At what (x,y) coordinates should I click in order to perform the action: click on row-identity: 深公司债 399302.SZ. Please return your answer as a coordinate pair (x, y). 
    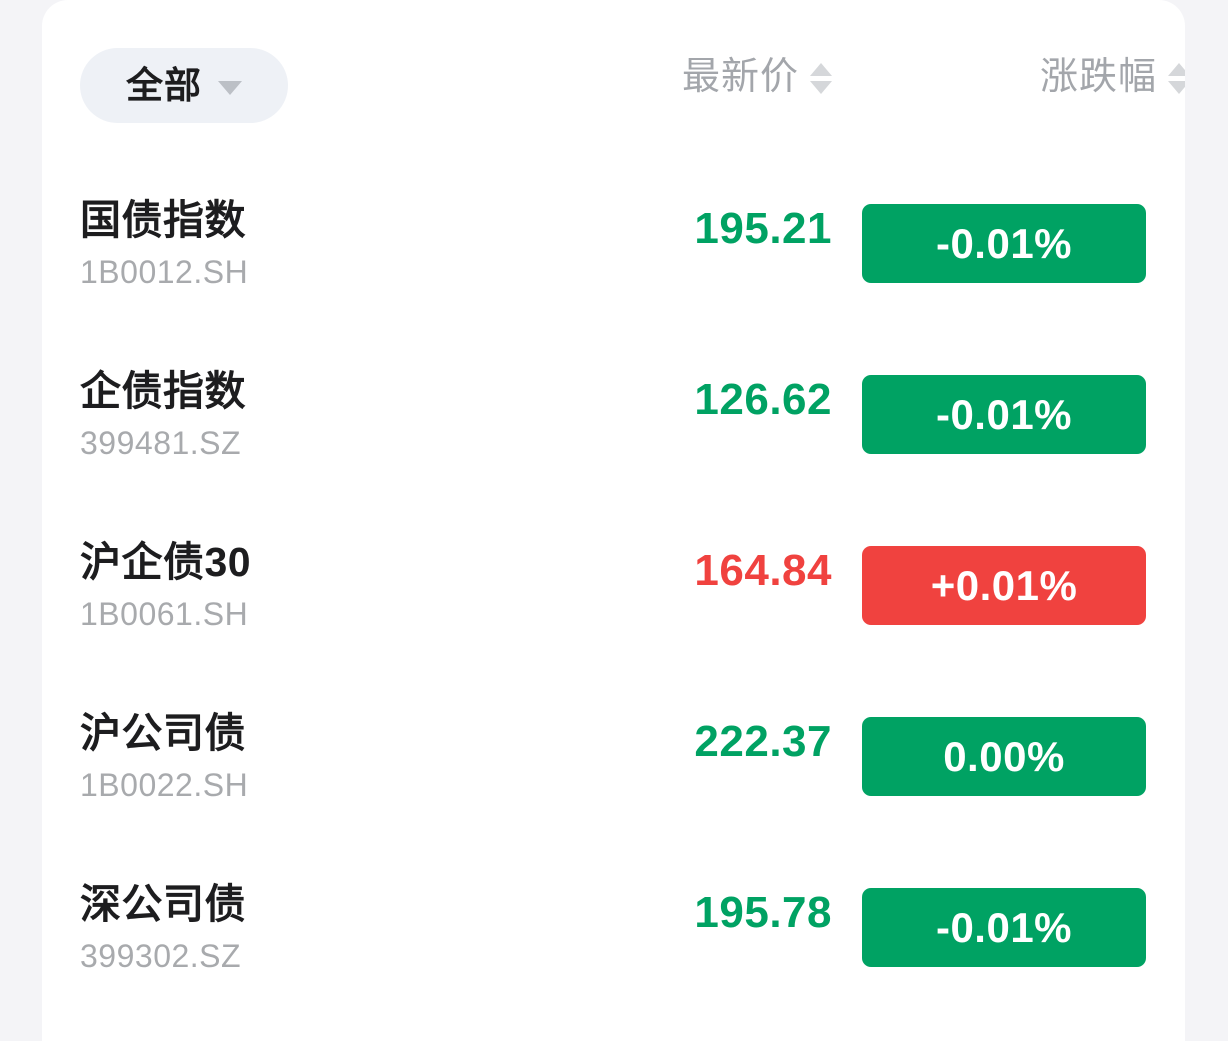
    Looking at the image, I should click on (315, 927).